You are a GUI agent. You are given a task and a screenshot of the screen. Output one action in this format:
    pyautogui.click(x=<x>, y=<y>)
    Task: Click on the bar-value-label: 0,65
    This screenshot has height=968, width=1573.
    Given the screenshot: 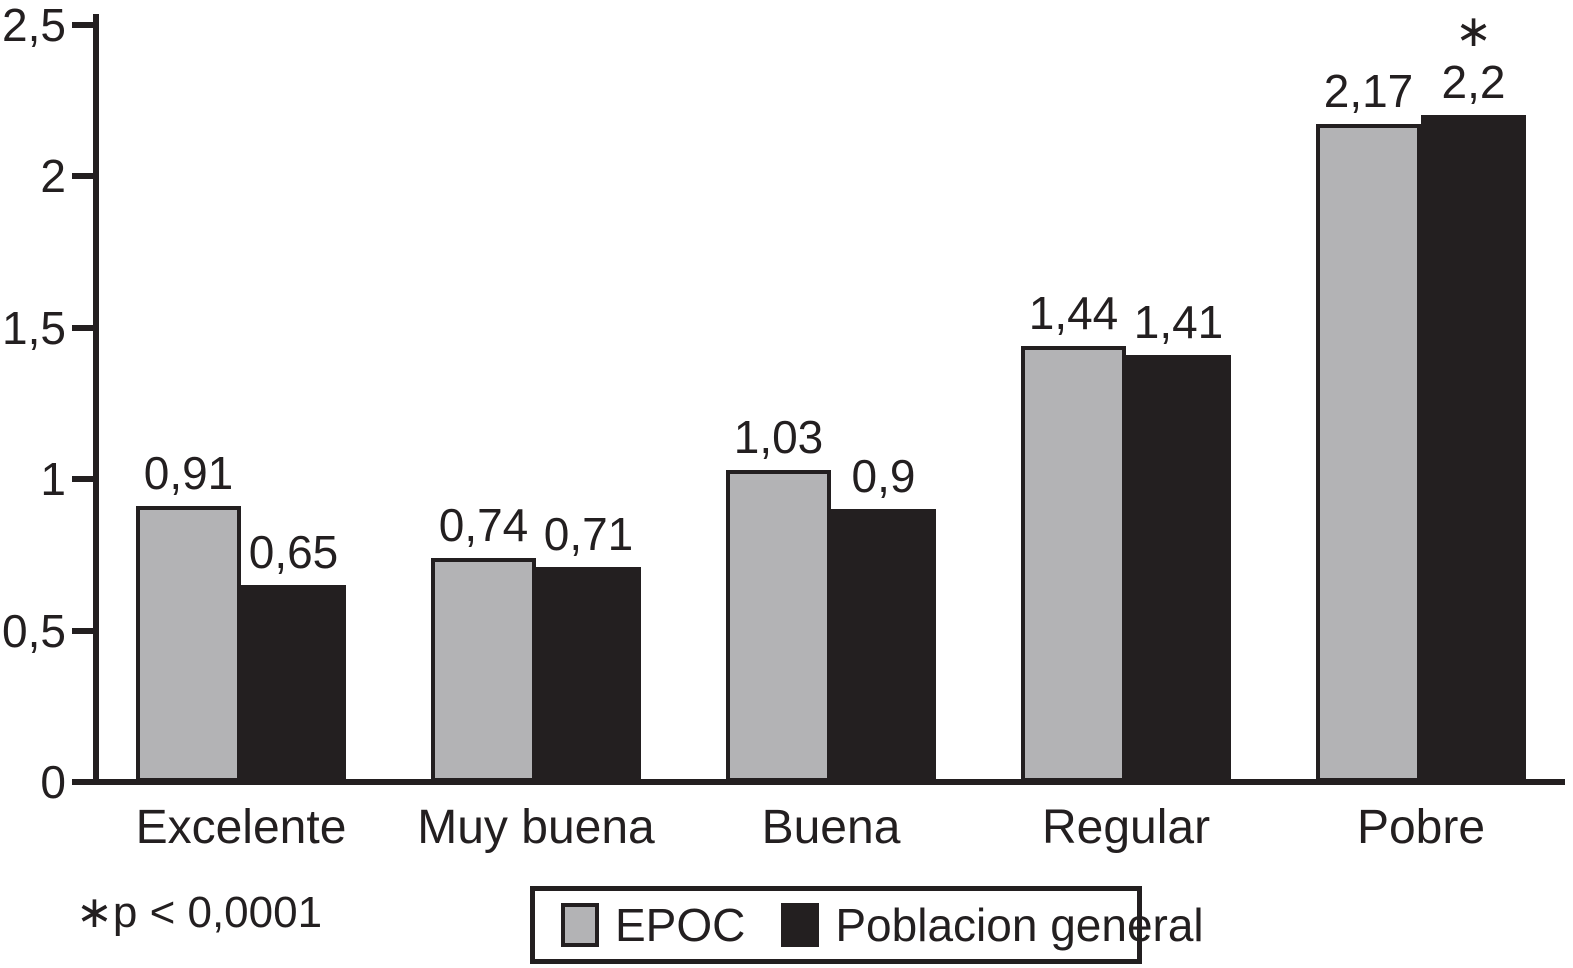 What is the action you would take?
    pyautogui.click(x=293, y=552)
    